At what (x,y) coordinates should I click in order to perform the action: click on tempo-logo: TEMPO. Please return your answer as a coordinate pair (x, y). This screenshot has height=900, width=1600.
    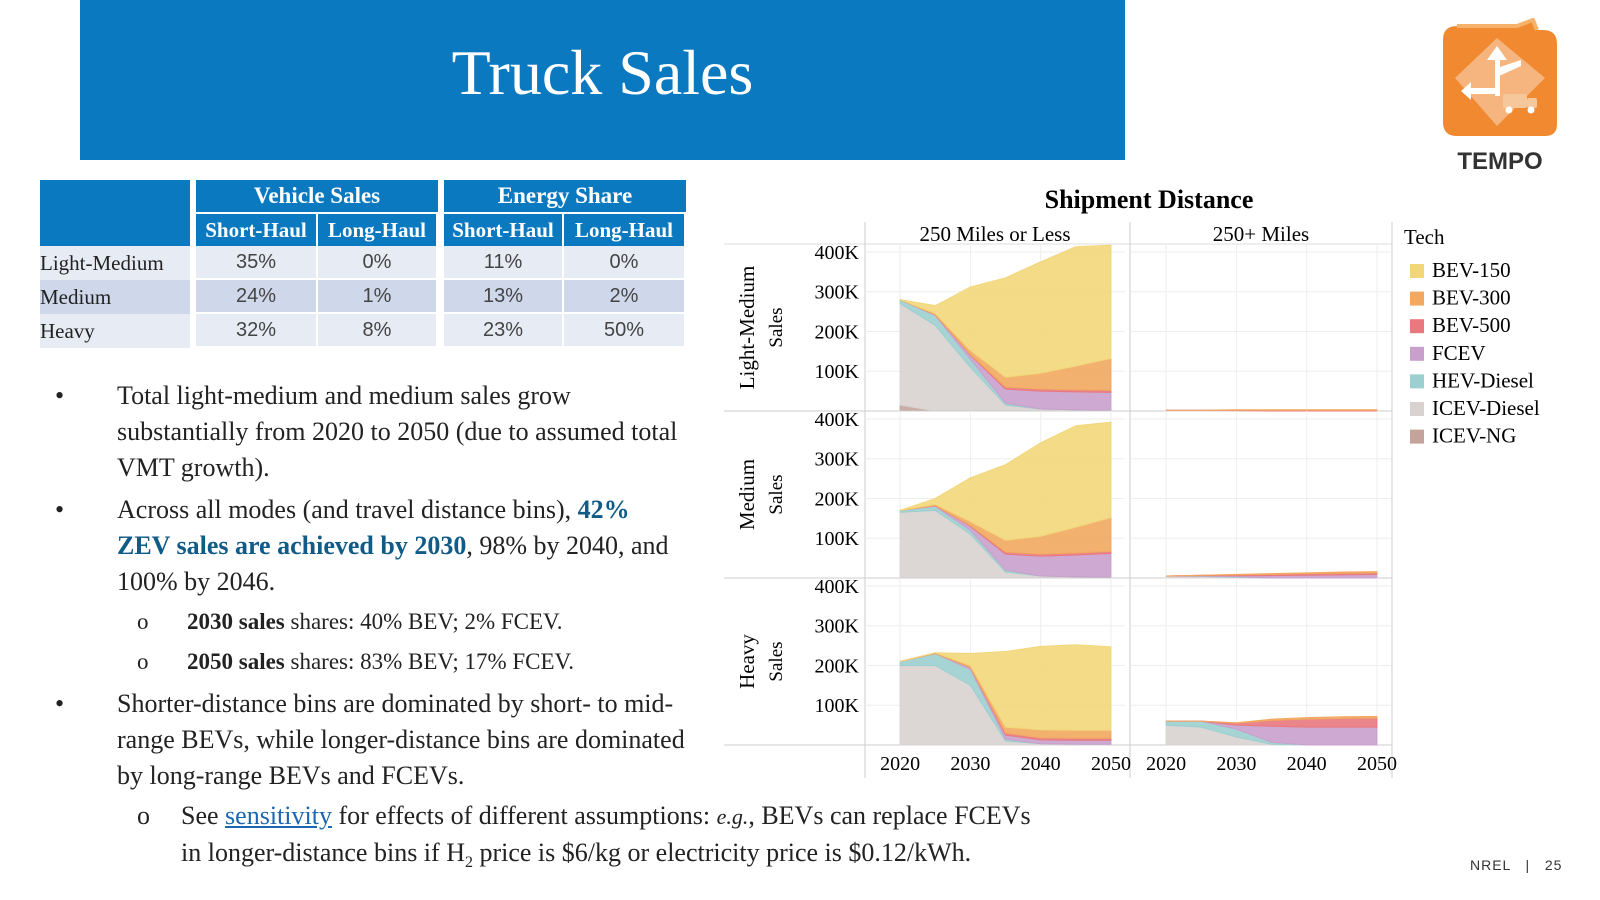
    Looking at the image, I should click on (1500, 97).